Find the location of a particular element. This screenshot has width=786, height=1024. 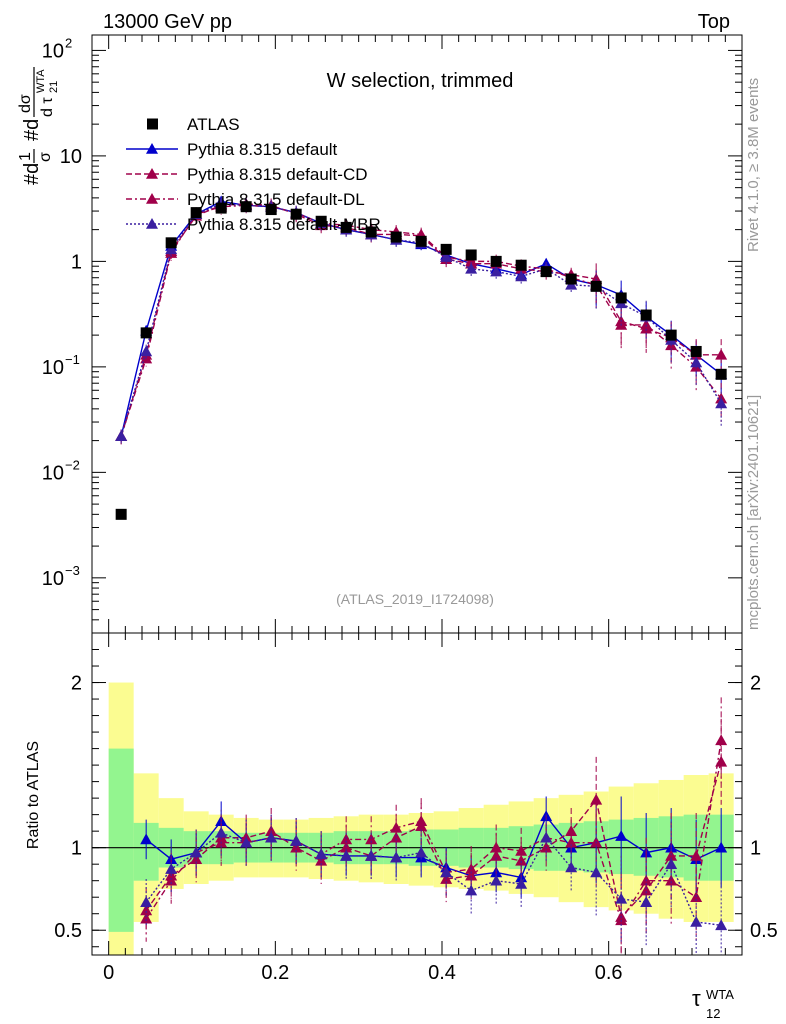

legend-label: Pythia 8.315 default-CD is located at coordinates (277, 174).